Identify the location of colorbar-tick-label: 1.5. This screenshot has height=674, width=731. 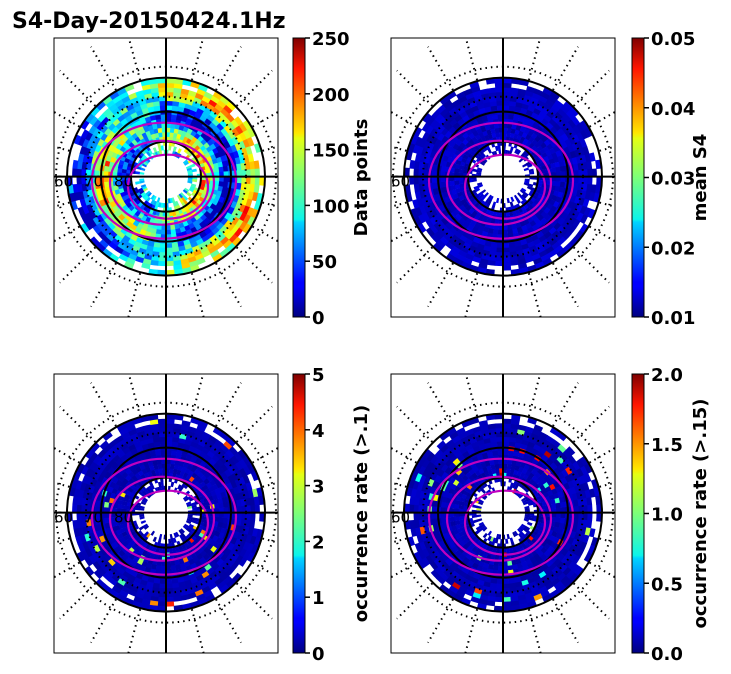
(667, 445).